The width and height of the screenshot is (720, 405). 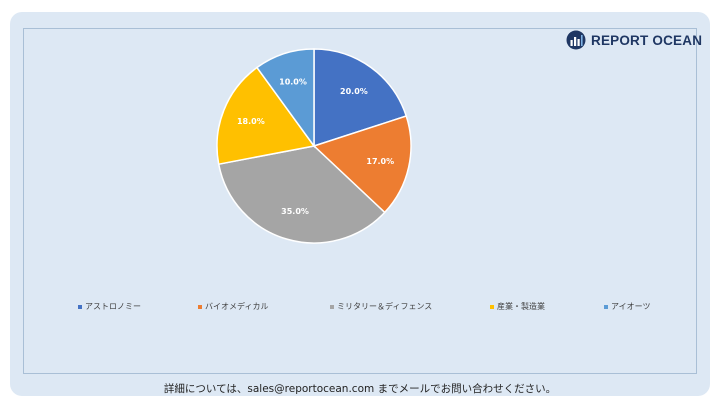 I want to click on legend-item-4: 産業・製造業, so click(x=517, y=306).